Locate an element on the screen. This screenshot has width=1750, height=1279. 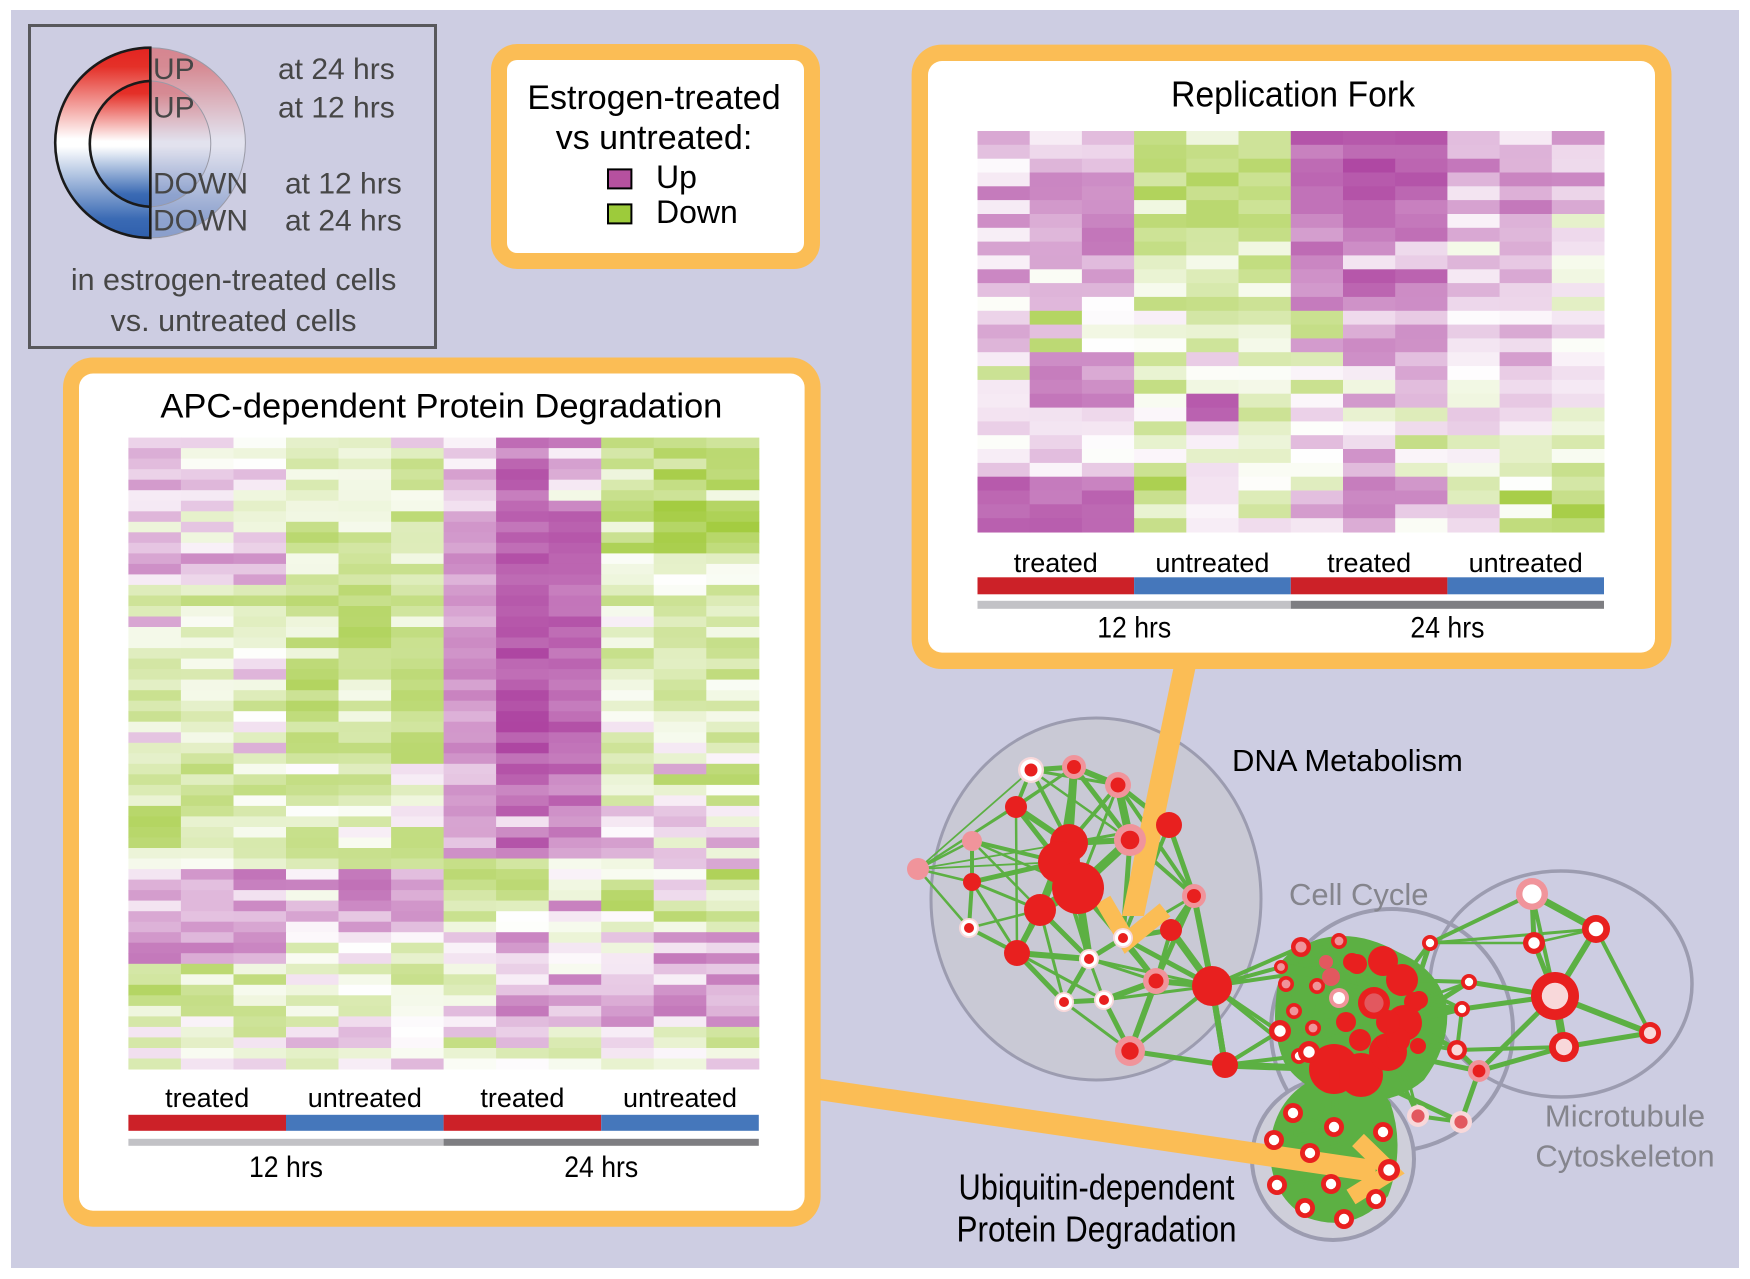
svg-text: vs. untreated cells is located at coordinates (234, 321).